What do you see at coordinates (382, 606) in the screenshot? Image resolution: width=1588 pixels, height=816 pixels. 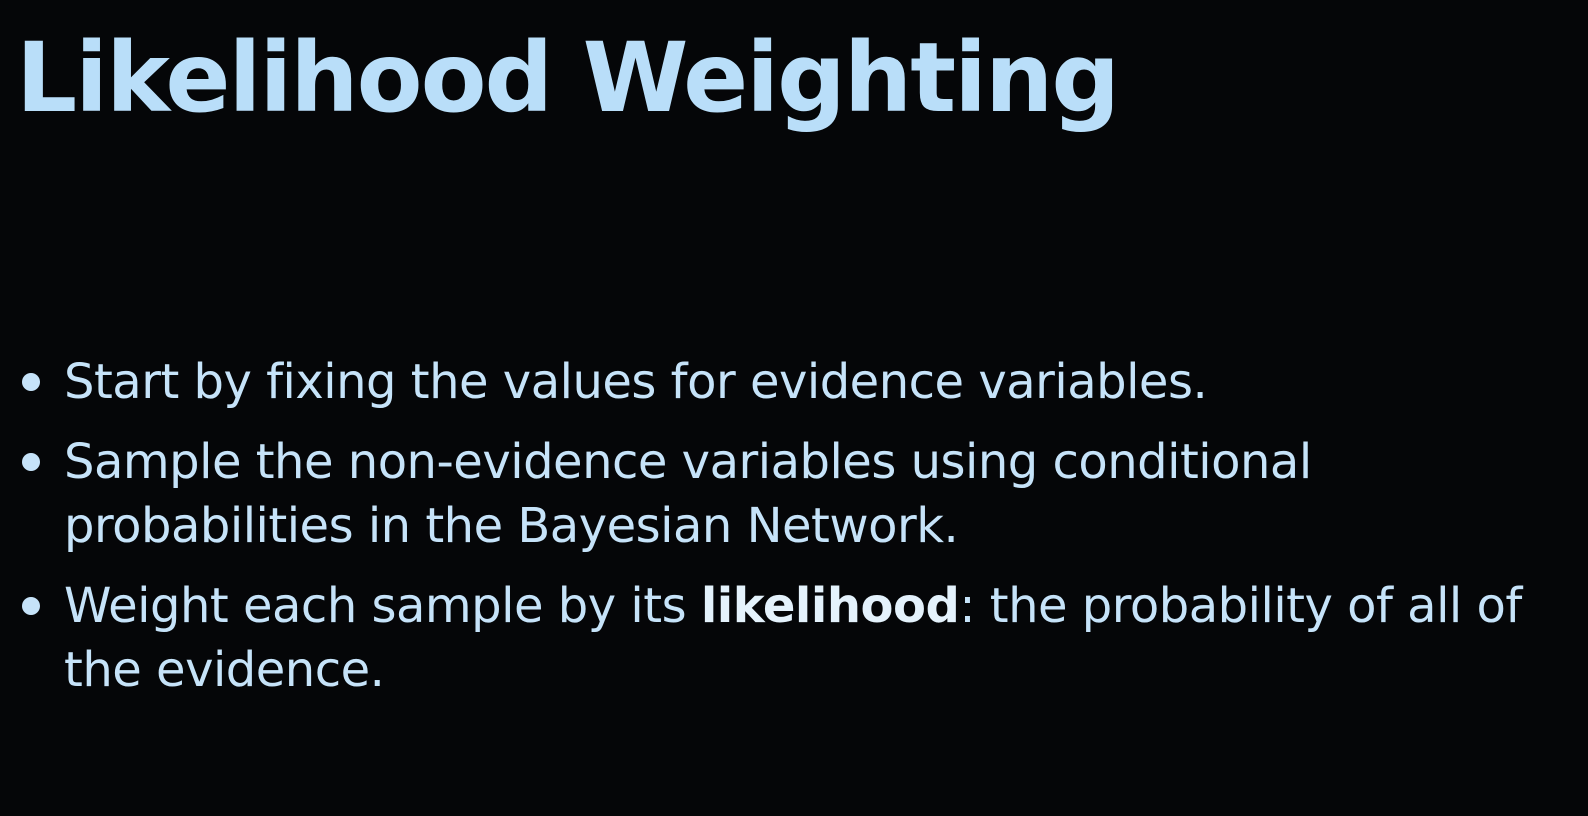 I see `bullet-text-before: Weight each sample by its` at bounding box center [382, 606].